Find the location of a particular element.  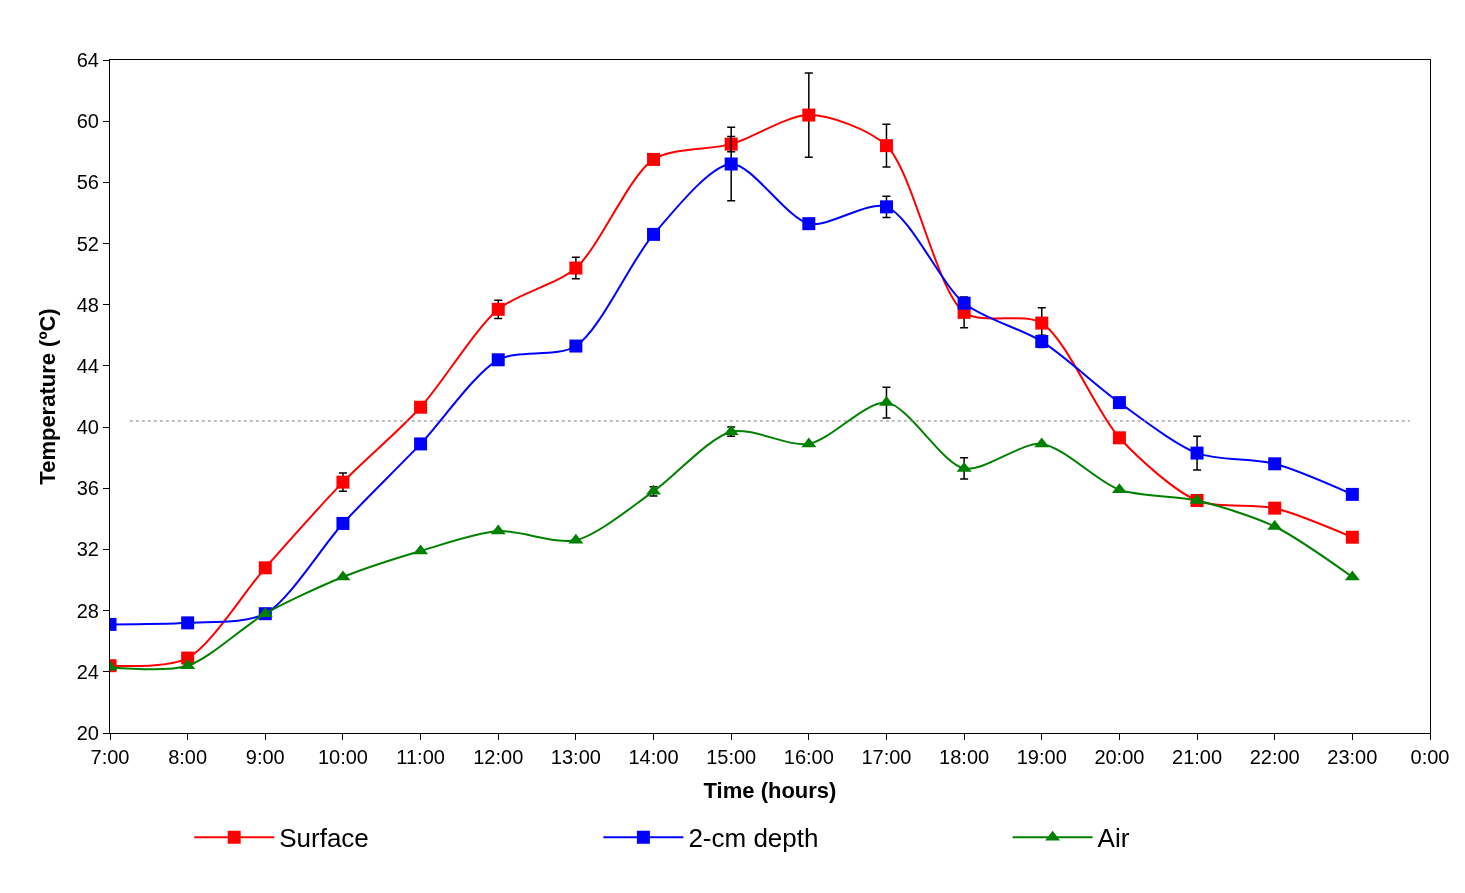

y-tick-label: 40 is located at coordinates (87, 427).